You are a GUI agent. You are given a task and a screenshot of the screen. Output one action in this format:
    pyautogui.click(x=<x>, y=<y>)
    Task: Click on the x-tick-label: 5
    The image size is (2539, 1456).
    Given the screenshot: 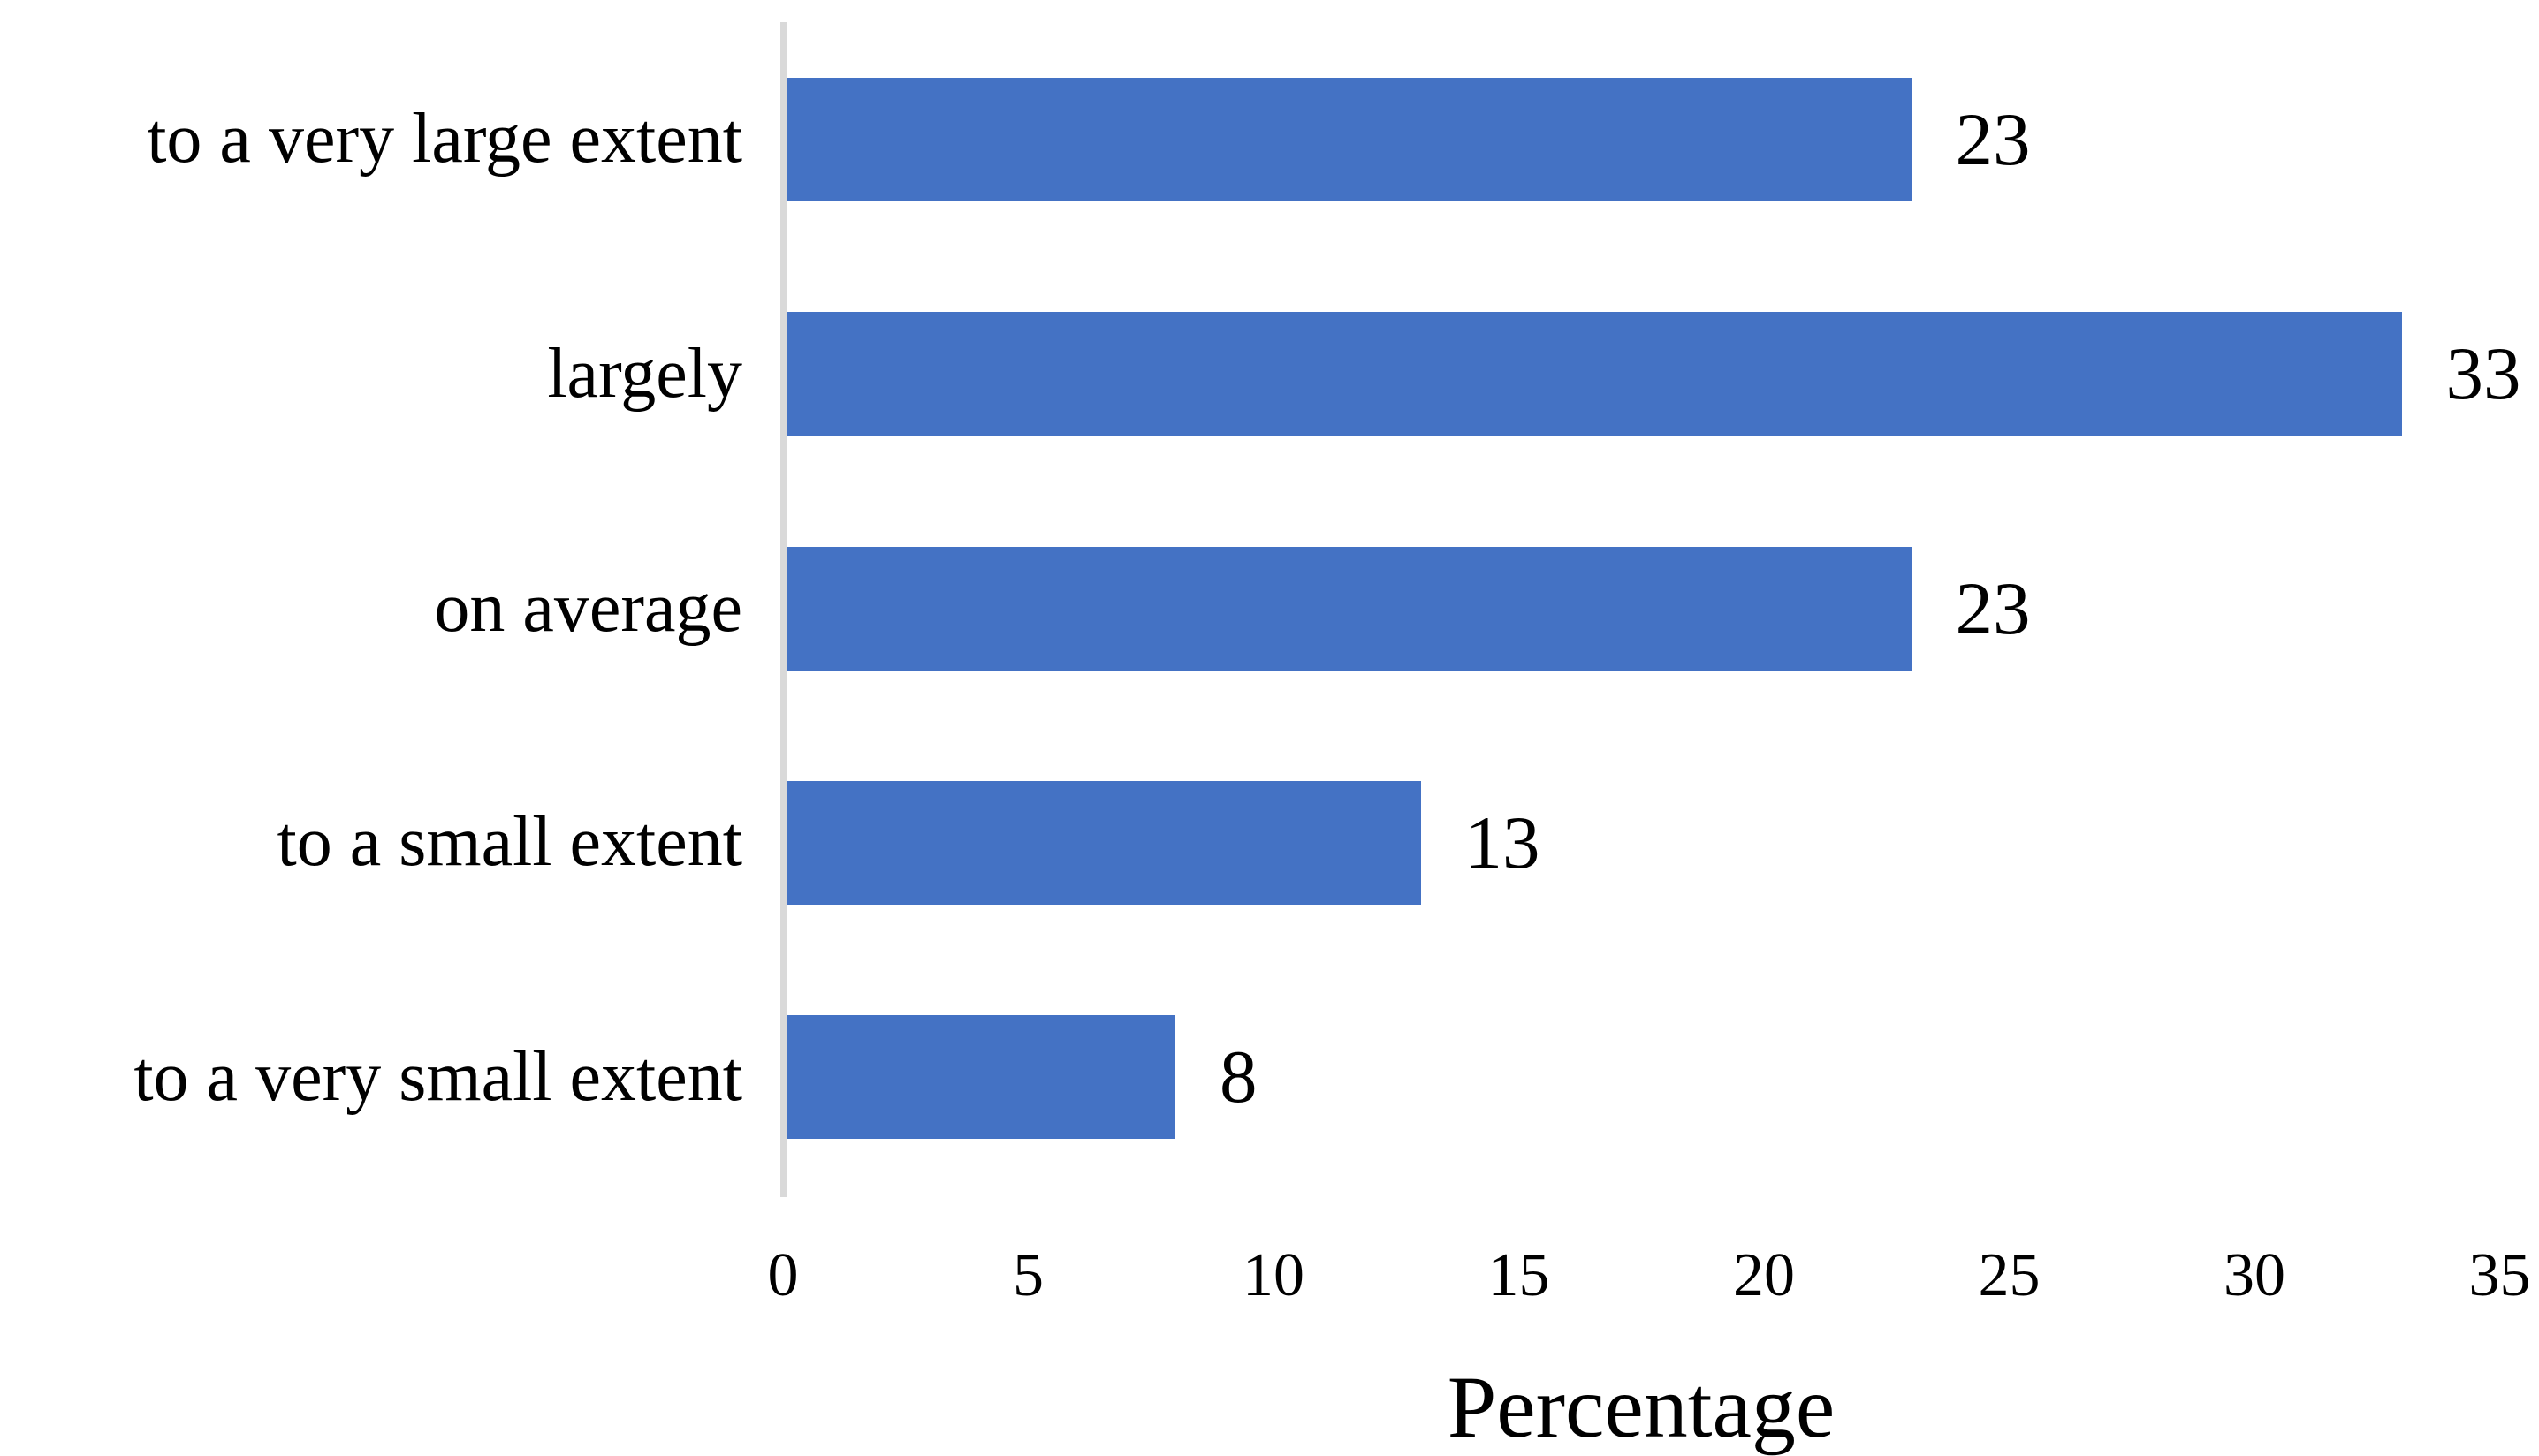 What is the action you would take?
    pyautogui.click(x=1029, y=1275)
    